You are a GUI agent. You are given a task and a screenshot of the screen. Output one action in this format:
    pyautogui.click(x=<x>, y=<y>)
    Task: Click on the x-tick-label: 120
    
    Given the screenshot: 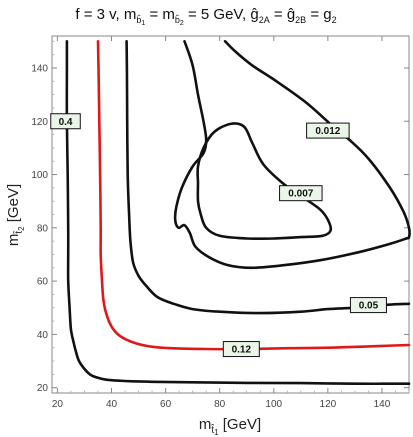 What is the action you would take?
    pyautogui.click(x=328, y=404)
    